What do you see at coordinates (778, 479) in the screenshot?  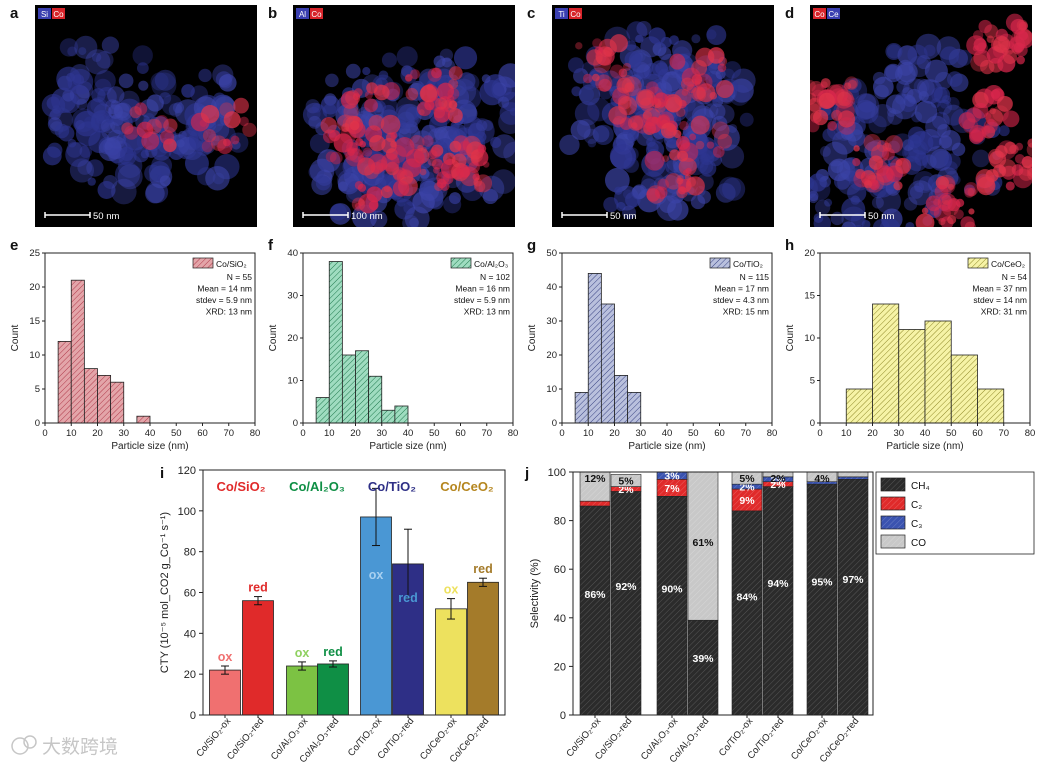 I see `segment-label: 2%` at bounding box center [778, 479].